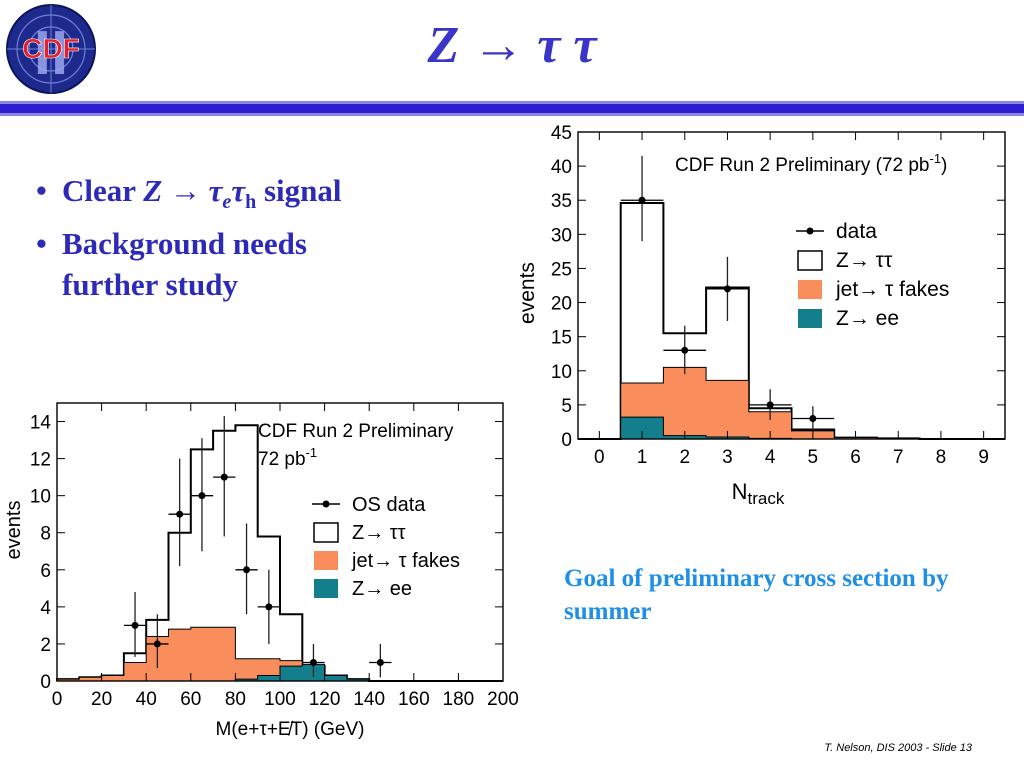 This screenshot has width=1024, height=768. What do you see at coordinates (190, 699) in the screenshot?
I see `x-tick-label: 60` at bounding box center [190, 699].